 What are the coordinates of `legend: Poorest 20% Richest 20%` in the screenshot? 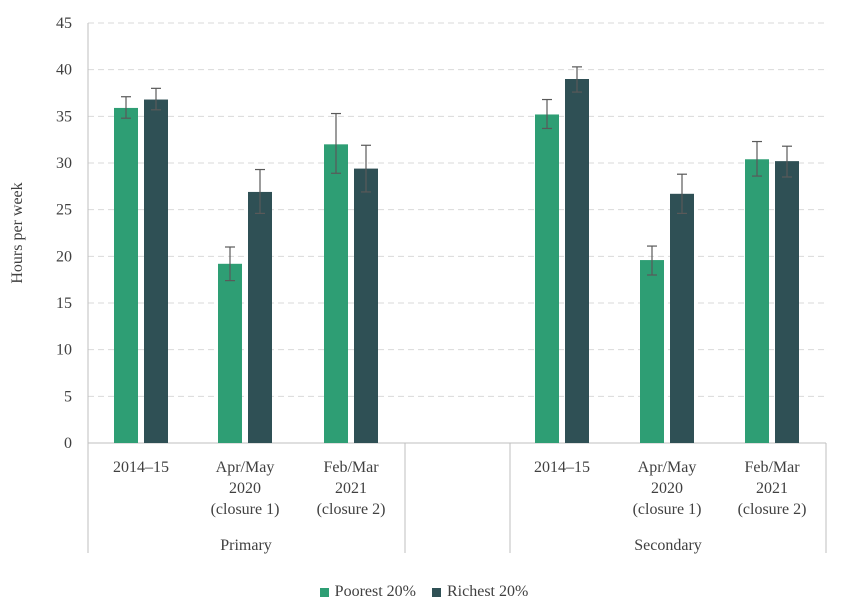 It's located at (424, 592).